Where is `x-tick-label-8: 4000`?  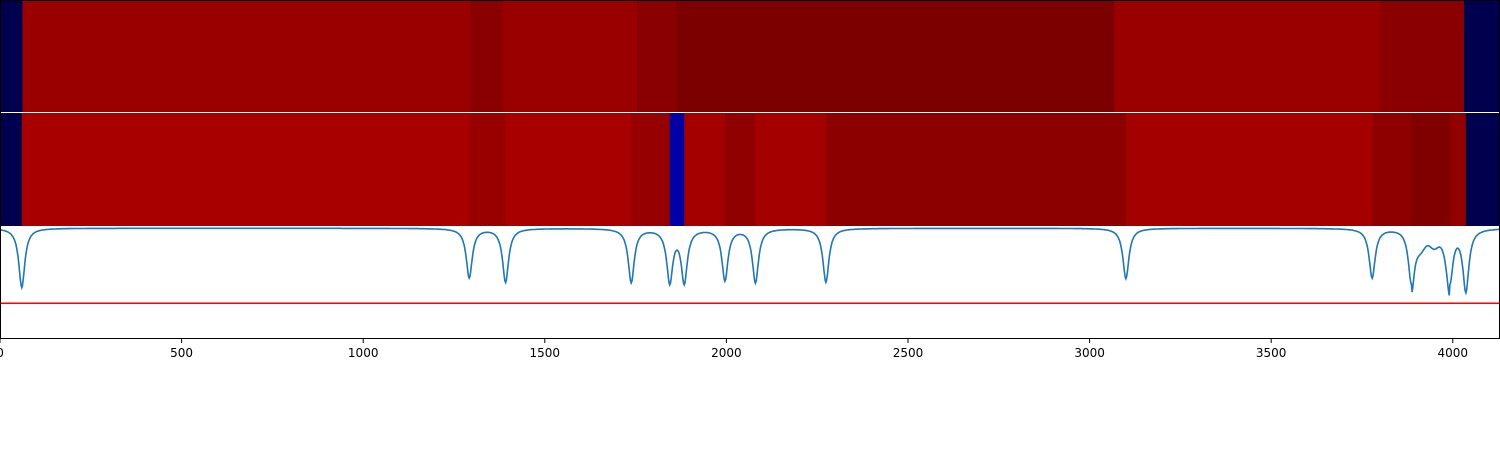 x-tick-label-8: 4000 is located at coordinates (1453, 353).